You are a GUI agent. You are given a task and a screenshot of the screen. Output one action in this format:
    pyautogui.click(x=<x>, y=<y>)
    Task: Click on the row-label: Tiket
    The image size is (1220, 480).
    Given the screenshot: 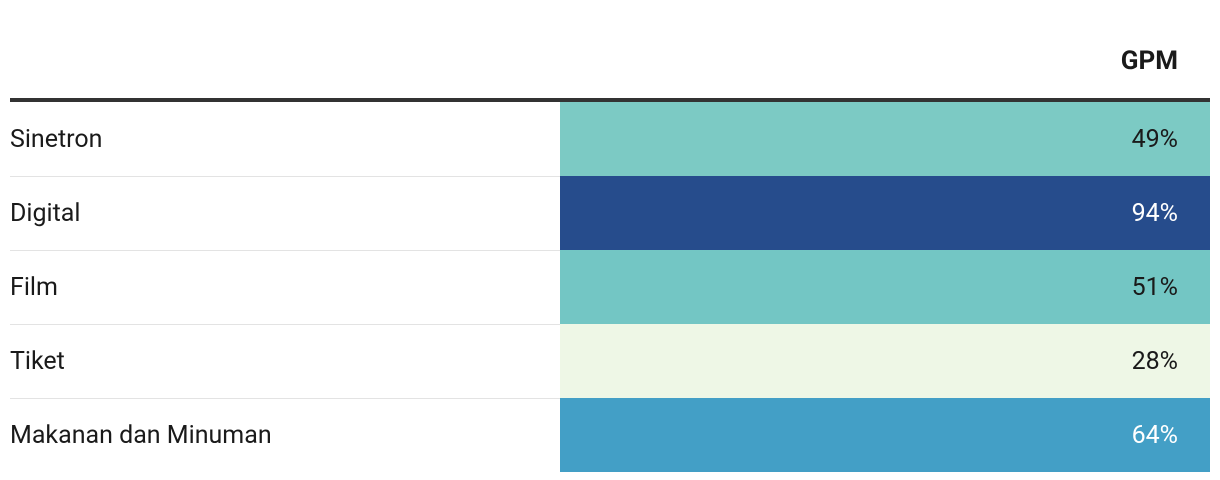 What is the action you would take?
    pyautogui.click(x=37, y=361)
    